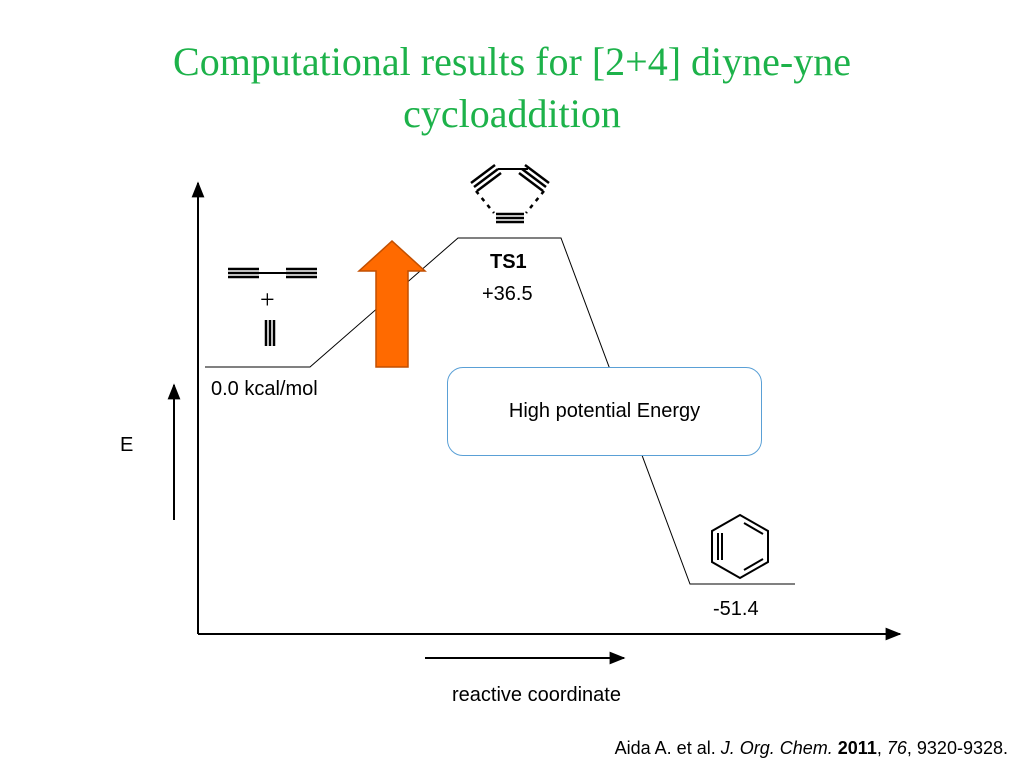  Describe the element at coordinates (507, 294) in the screenshot. I see `ts-energy-label: +36.5` at that location.